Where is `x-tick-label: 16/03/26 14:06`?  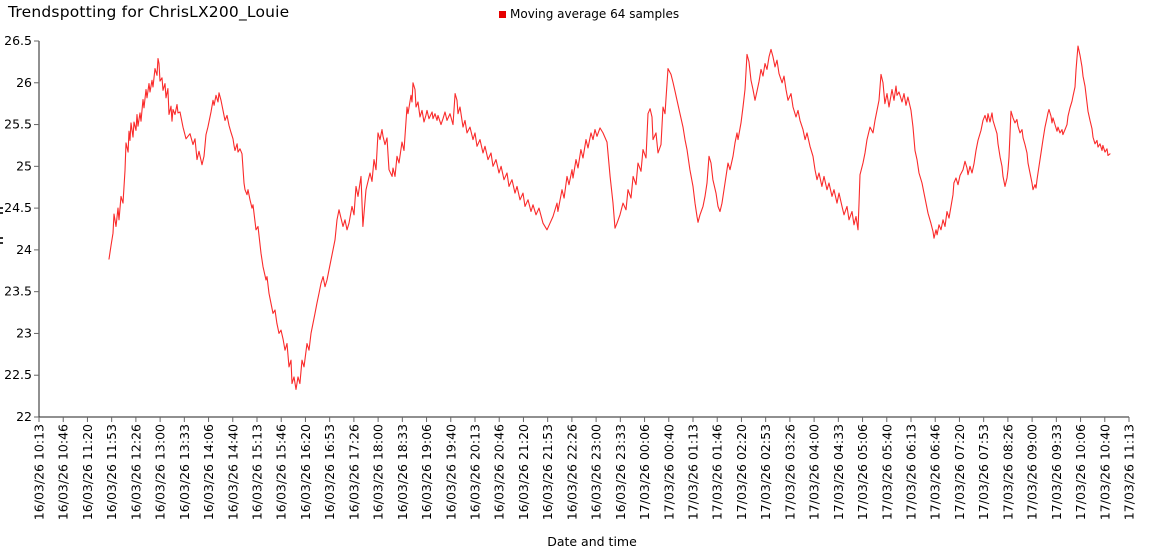
x-tick-label: 16/03/26 14:06 is located at coordinates (208, 472).